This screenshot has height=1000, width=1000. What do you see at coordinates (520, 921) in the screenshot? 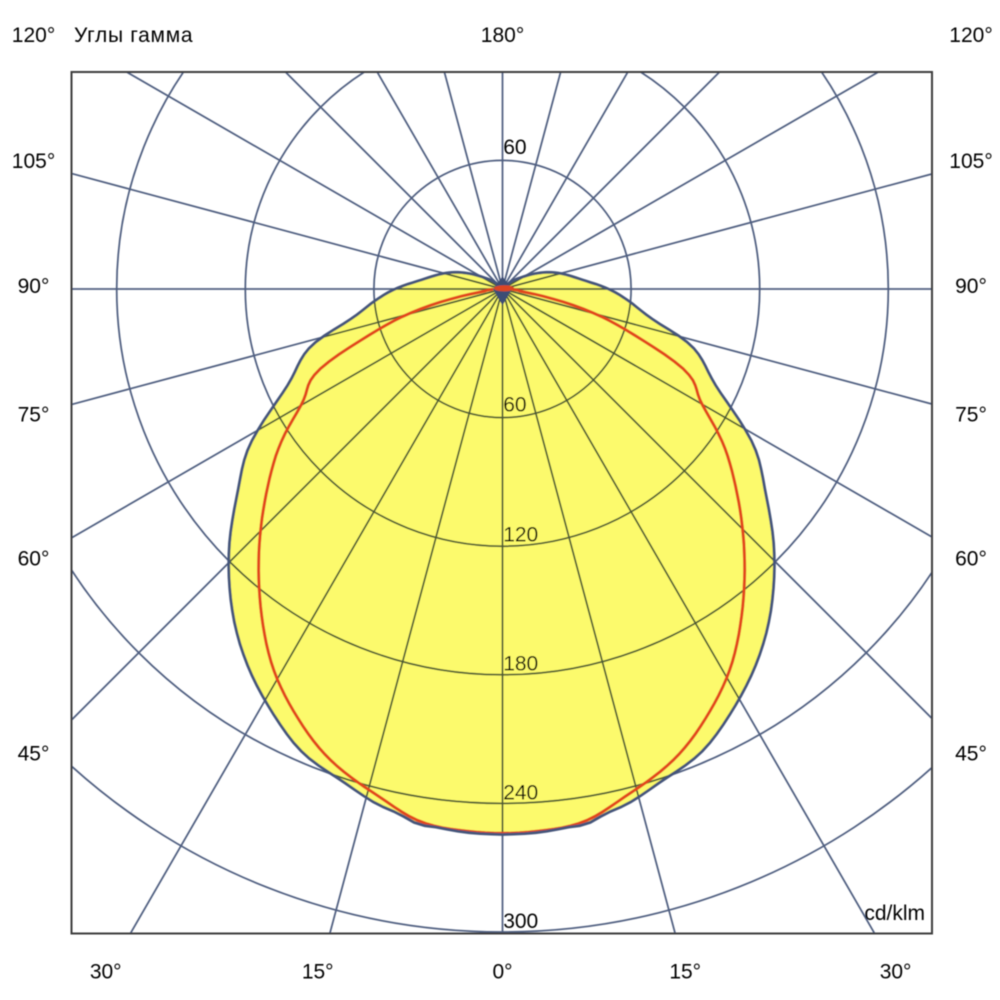
I see `svg-text: 300` at bounding box center [520, 921].